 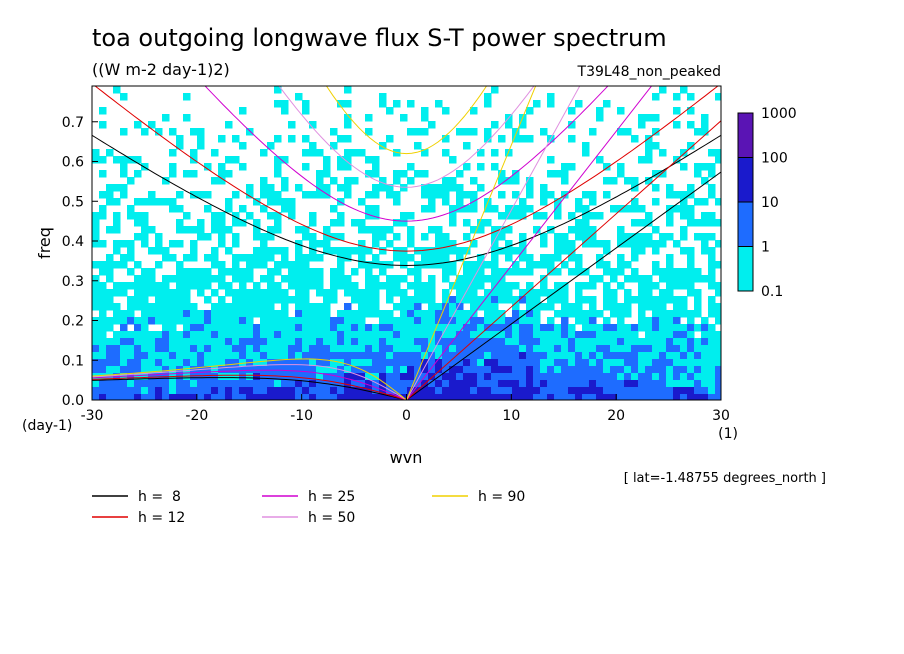 What do you see at coordinates (73, 242) in the screenshot?
I see `y-tick-label: 0.4` at bounding box center [73, 242].